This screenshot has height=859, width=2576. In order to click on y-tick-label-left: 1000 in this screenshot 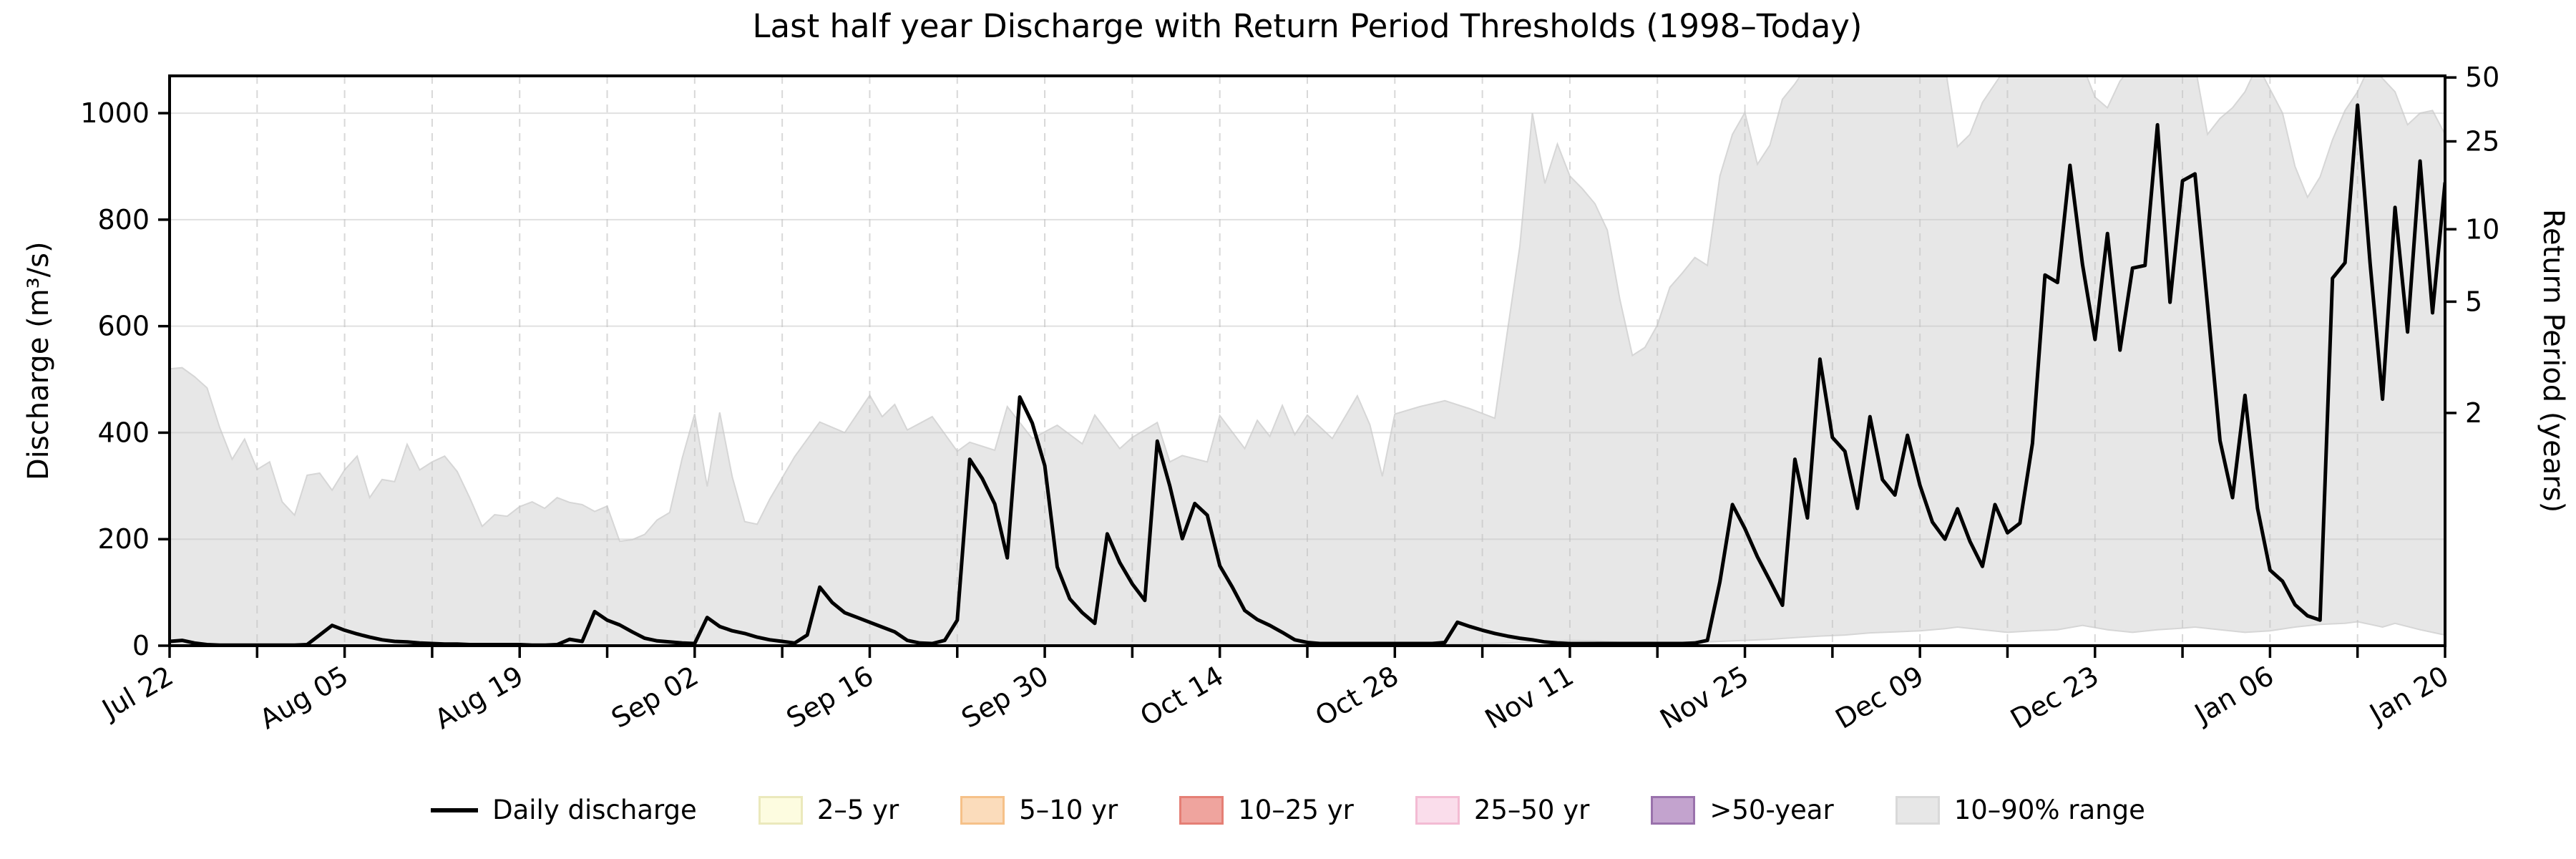, I will do `click(115, 113)`.